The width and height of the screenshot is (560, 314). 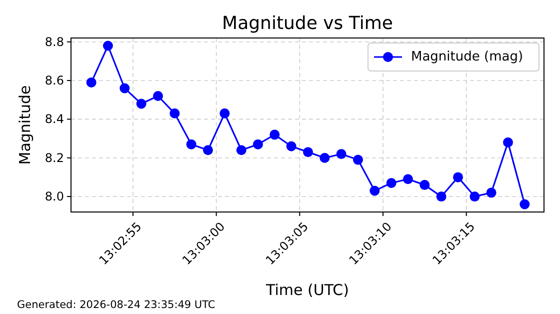 What do you see at coordinates (54, 119) in the screenshot?
I see `y-tick-label: 8.4` at bounding box center [54, 119].